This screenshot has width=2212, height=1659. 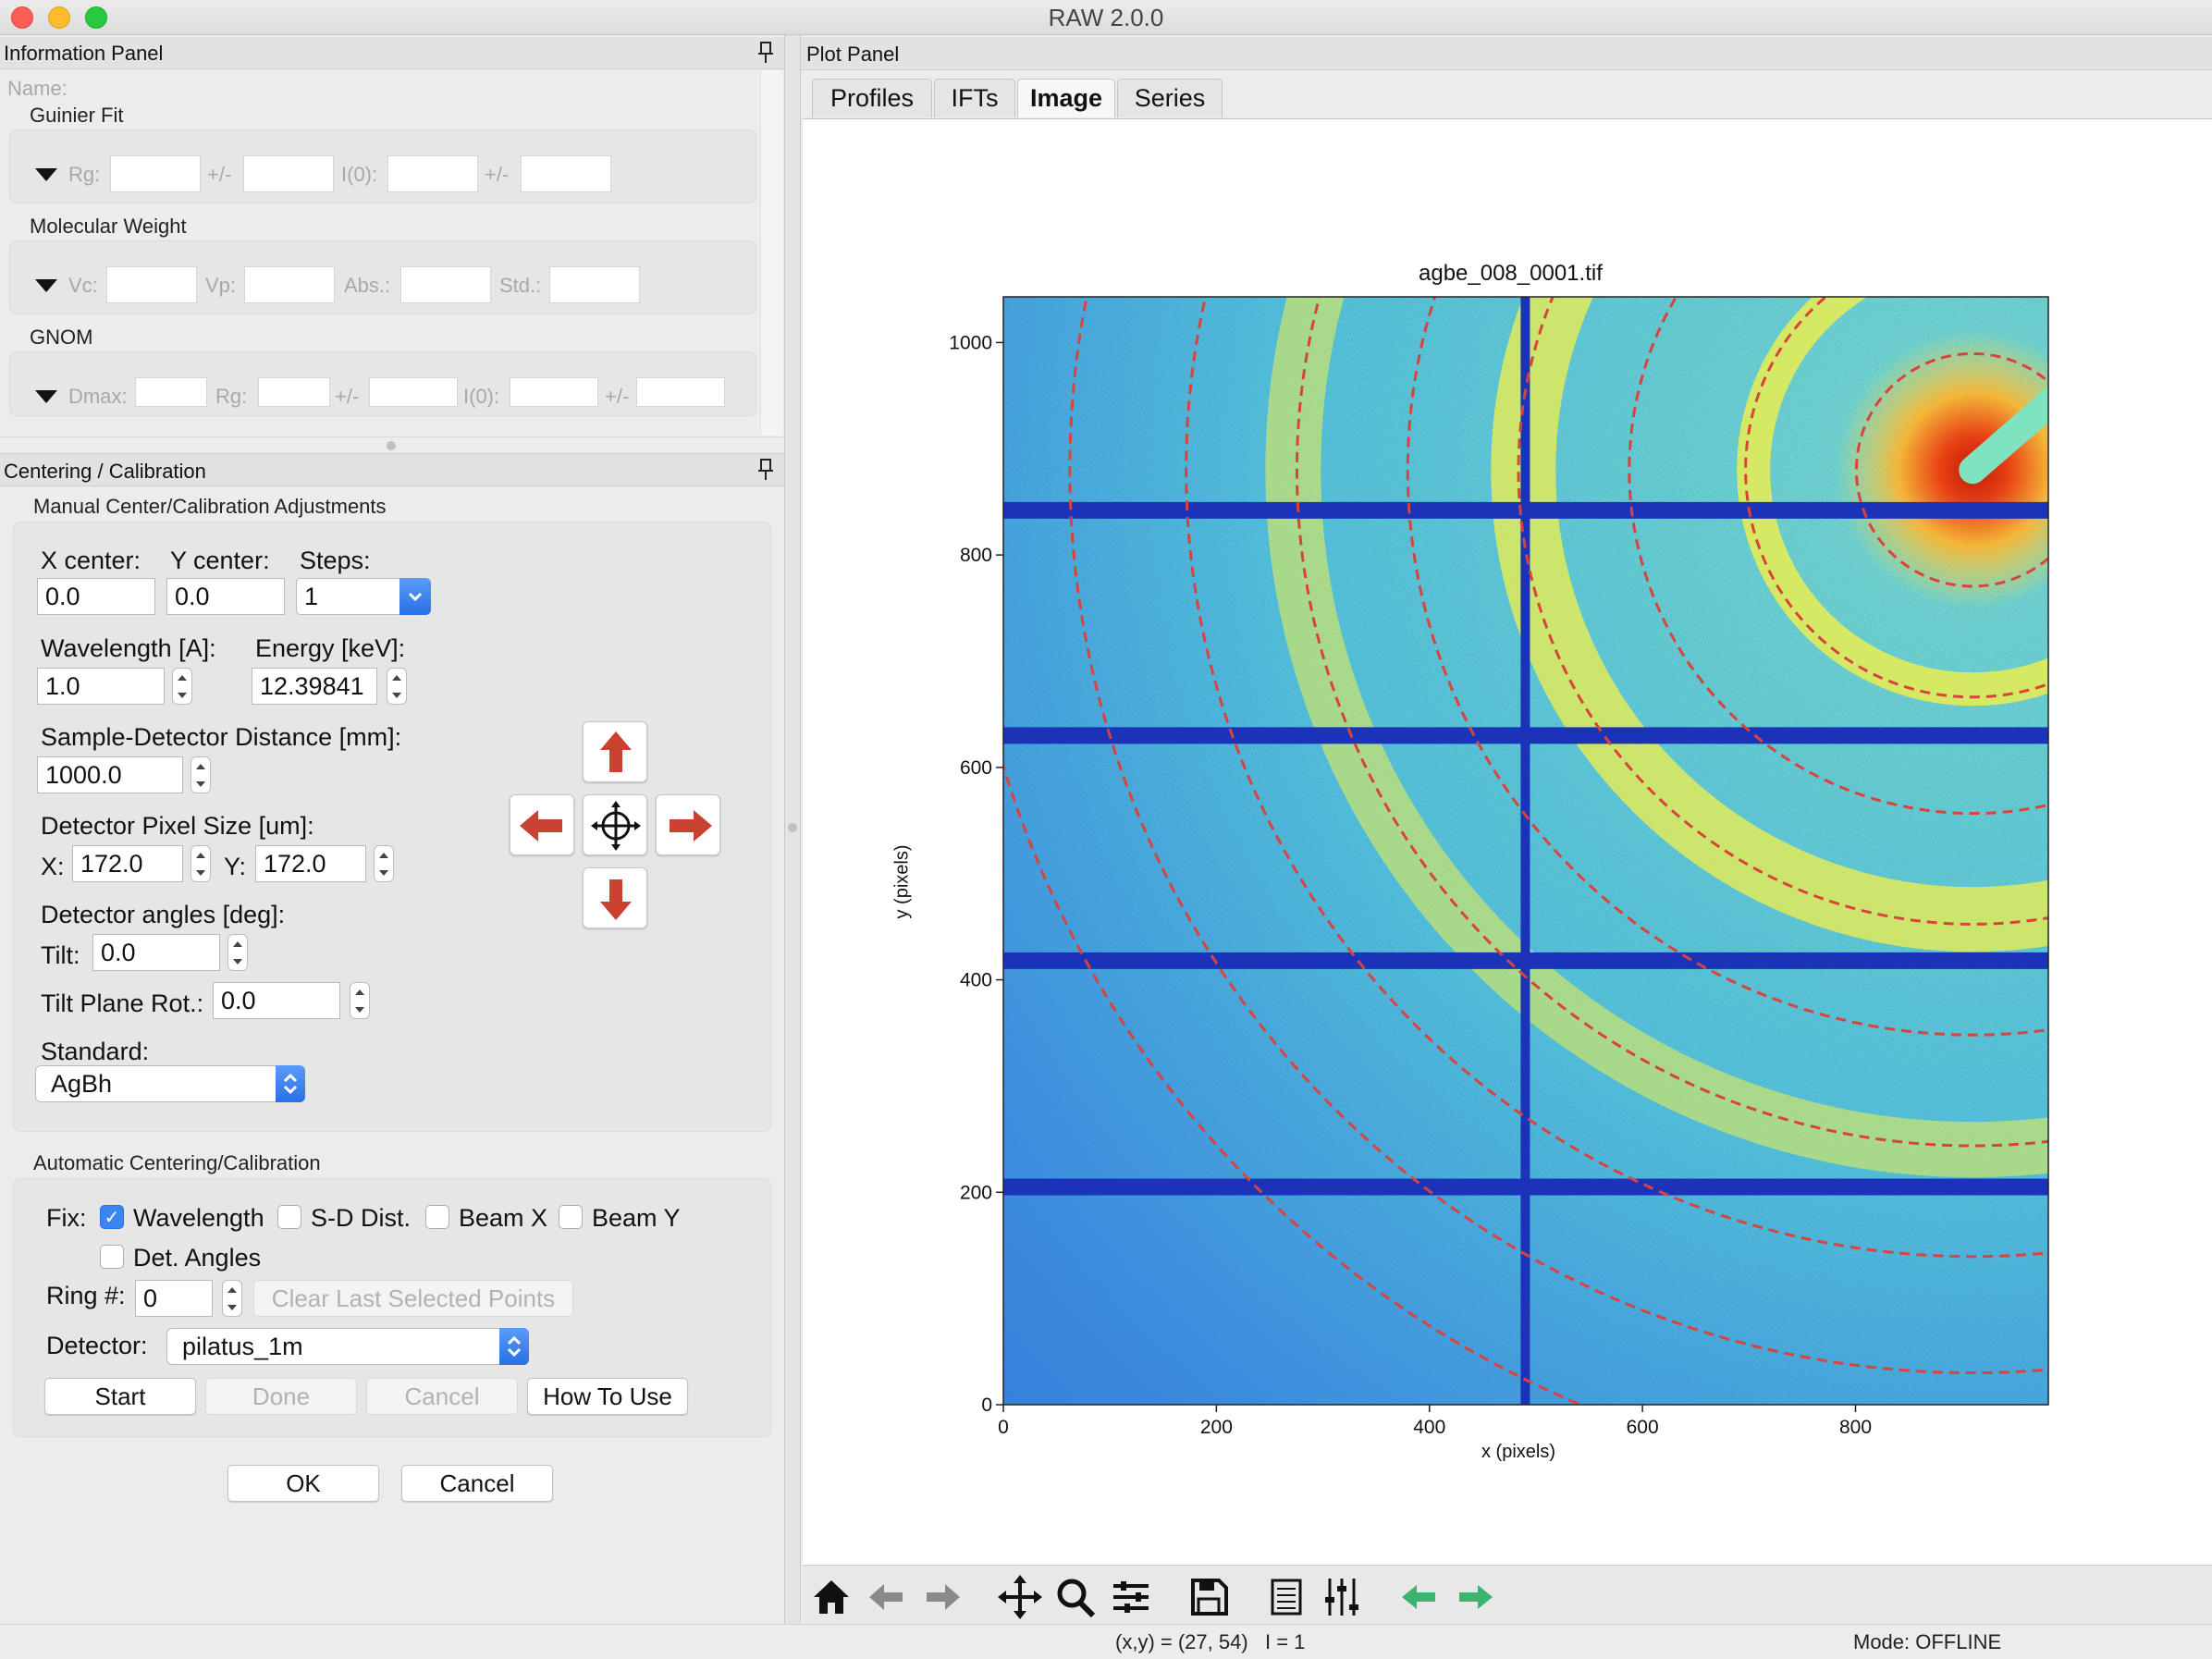 I want to click on gnom-rg-field, so click(x=294, y=392).